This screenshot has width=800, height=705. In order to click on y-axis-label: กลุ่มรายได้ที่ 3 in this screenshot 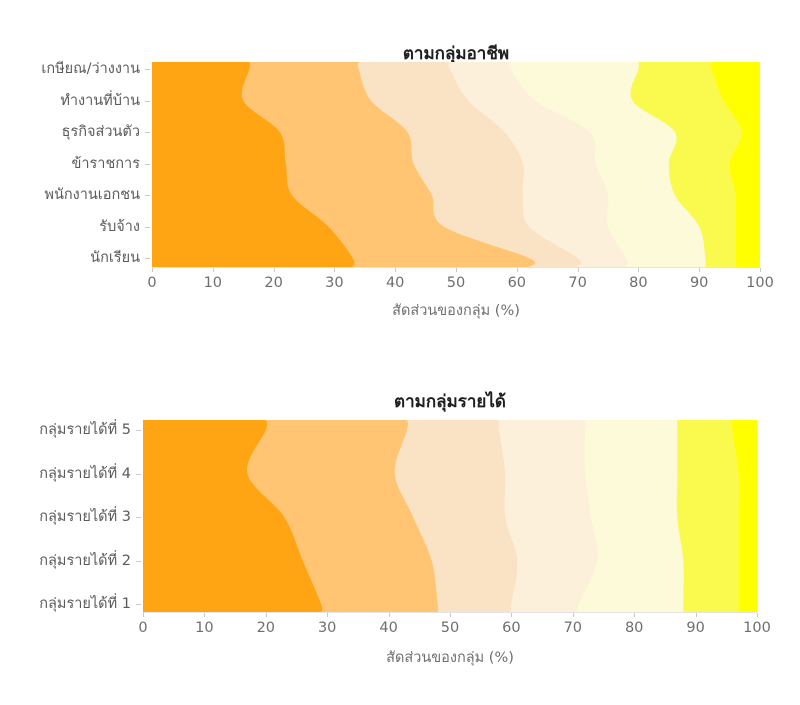, I will do `click(85, 517)`.